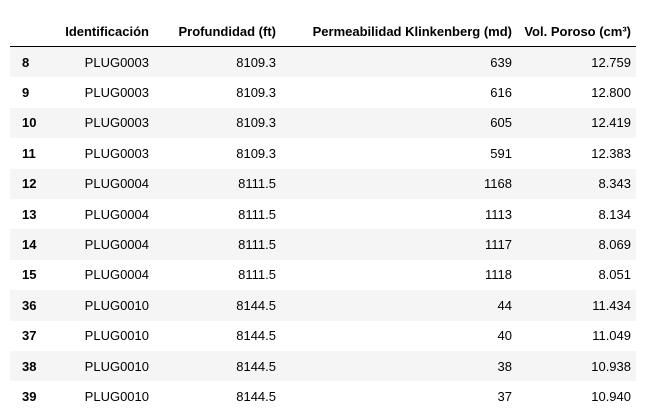 Image resolution: width=660 pixels, height=418 pixels. Describe the element at coordinates (26, 93) in the screenshot. I see `row-index-cell: 9` at that location.